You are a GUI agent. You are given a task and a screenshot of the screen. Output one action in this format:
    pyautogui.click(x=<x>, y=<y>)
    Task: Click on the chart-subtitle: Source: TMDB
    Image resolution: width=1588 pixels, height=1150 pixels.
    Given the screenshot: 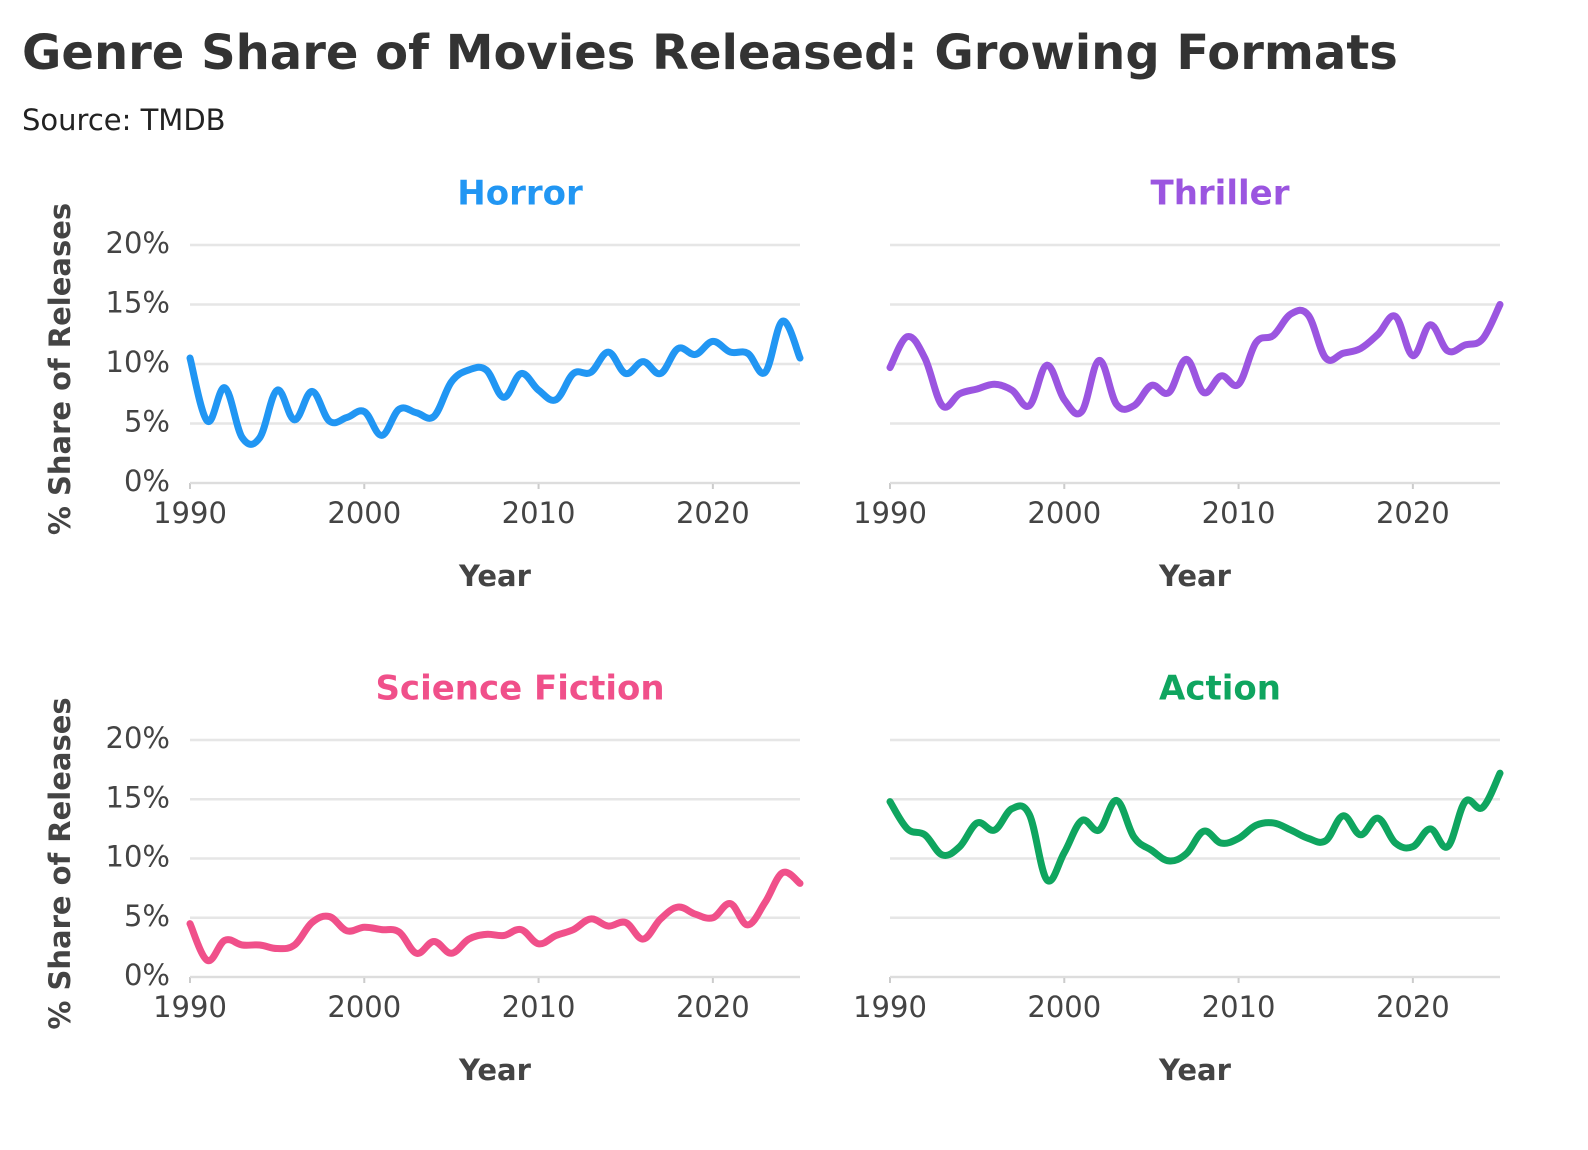 What is the action you would take?
    pyautogui.click(x=124, y=120)
    